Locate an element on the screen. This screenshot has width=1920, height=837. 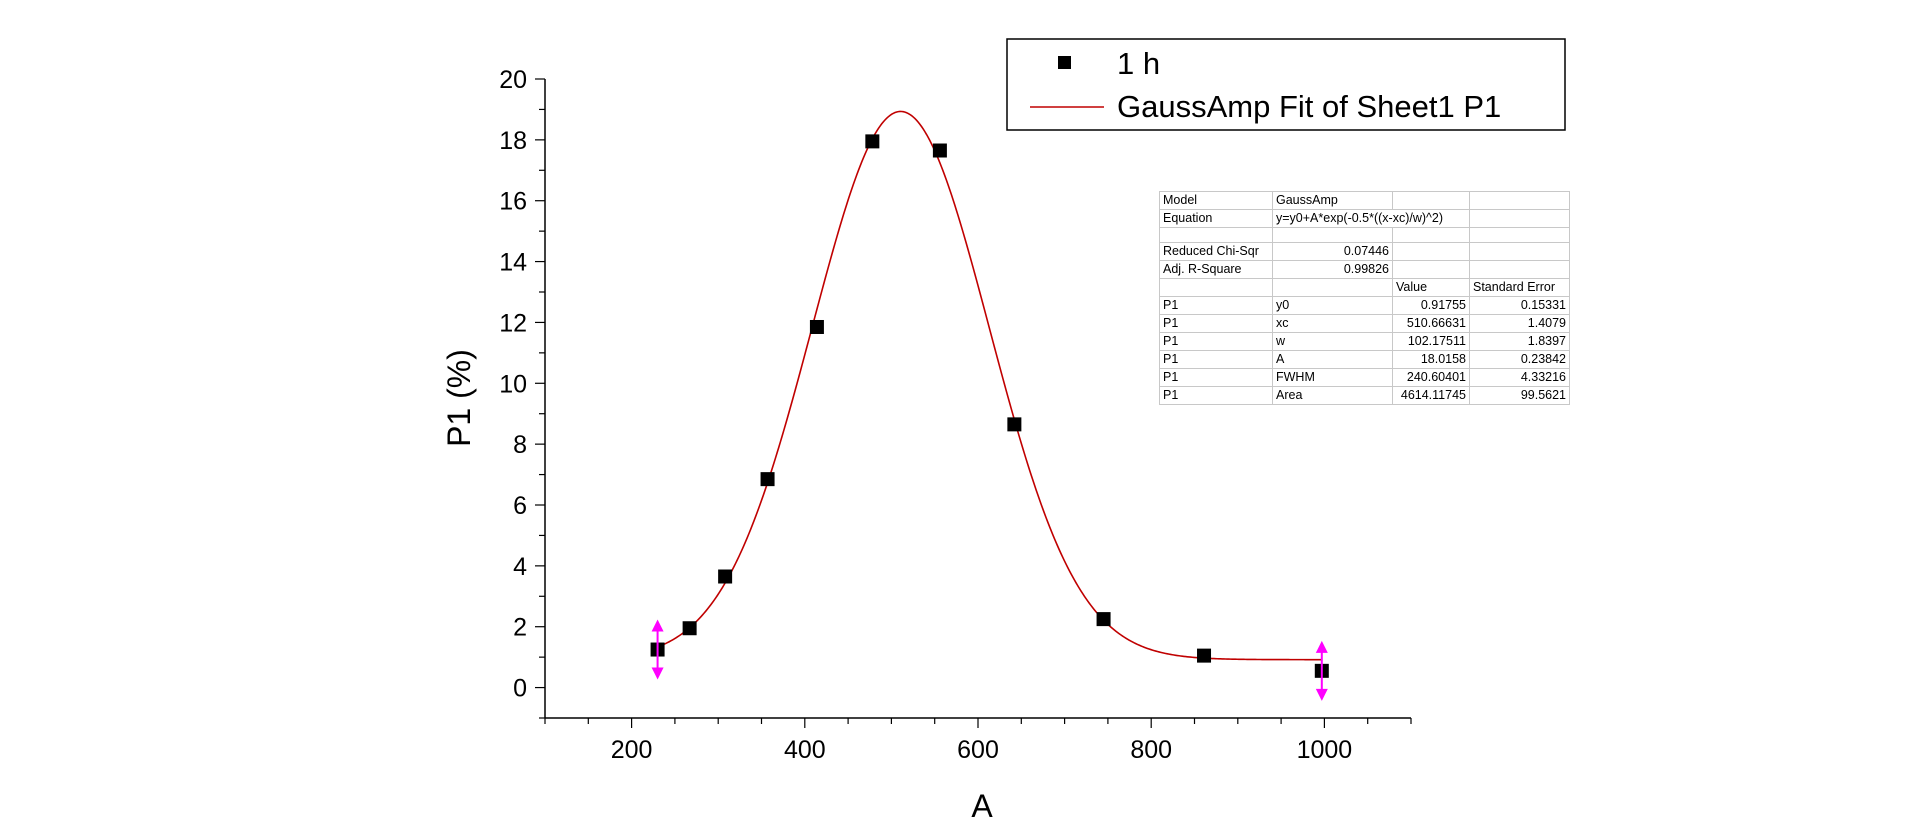
param-name: xc is located at coordinates (1332, 323).